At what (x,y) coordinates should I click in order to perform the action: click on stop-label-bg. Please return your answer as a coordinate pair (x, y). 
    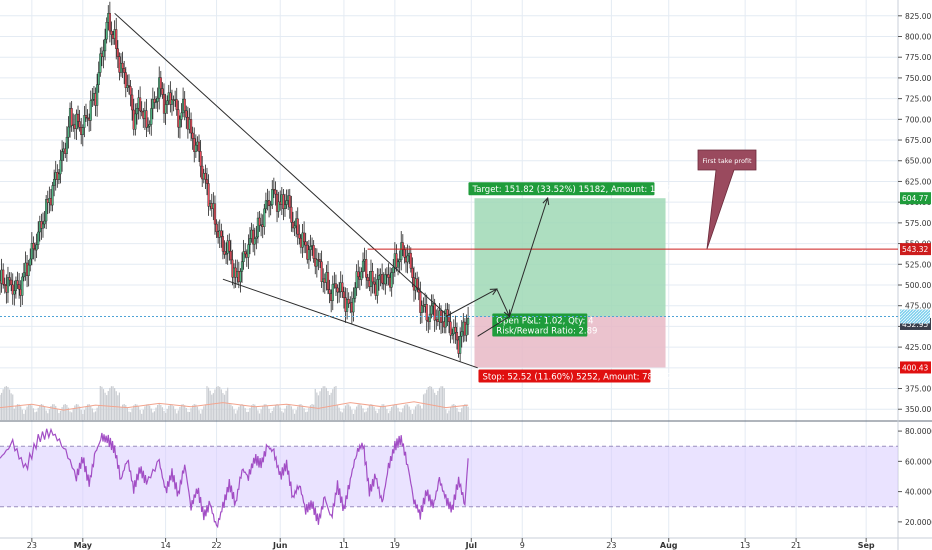
    Looking at the image, I should click on (564, 376).